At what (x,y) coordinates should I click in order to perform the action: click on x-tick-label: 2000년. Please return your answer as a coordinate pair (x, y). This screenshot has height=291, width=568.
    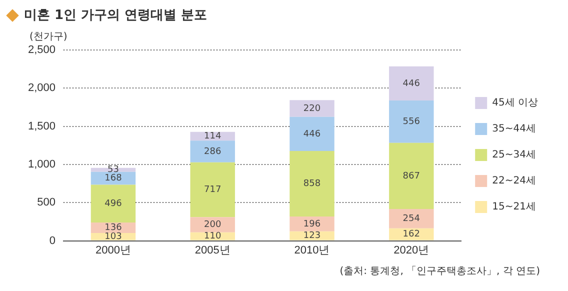
    Looking at the image, I should click on (113, 250).